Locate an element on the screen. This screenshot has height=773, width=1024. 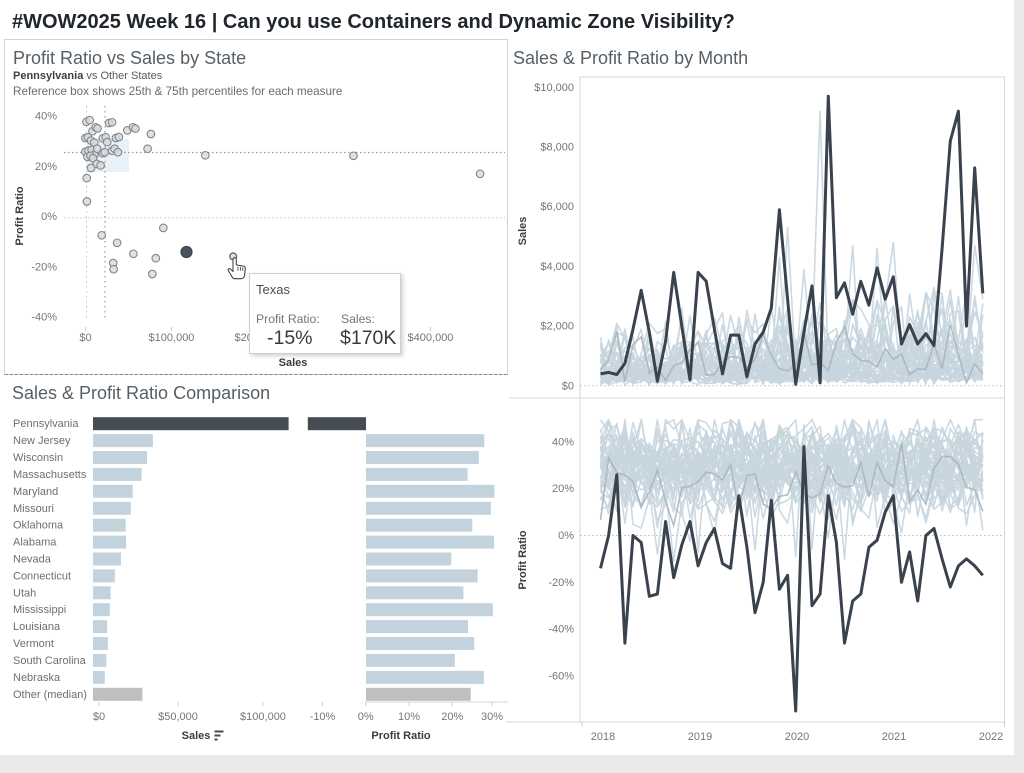
svg-text: Nevada is located at coordinates (32, 560).